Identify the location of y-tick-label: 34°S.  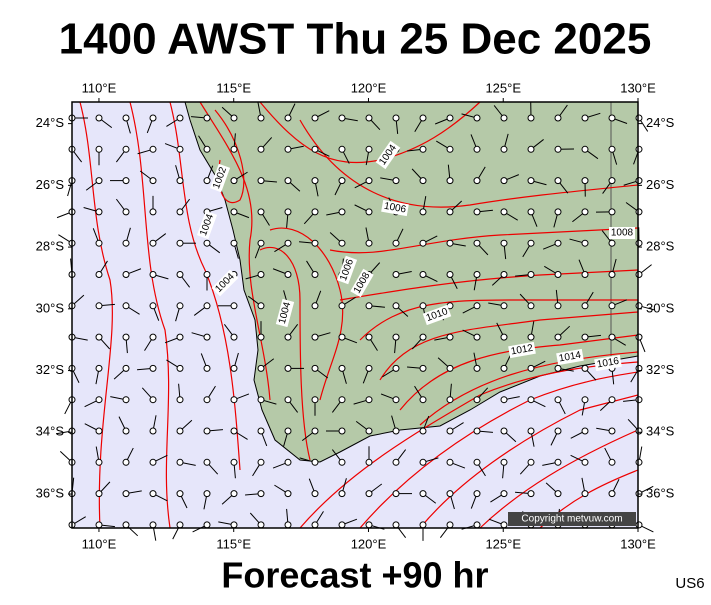
(660, 431).